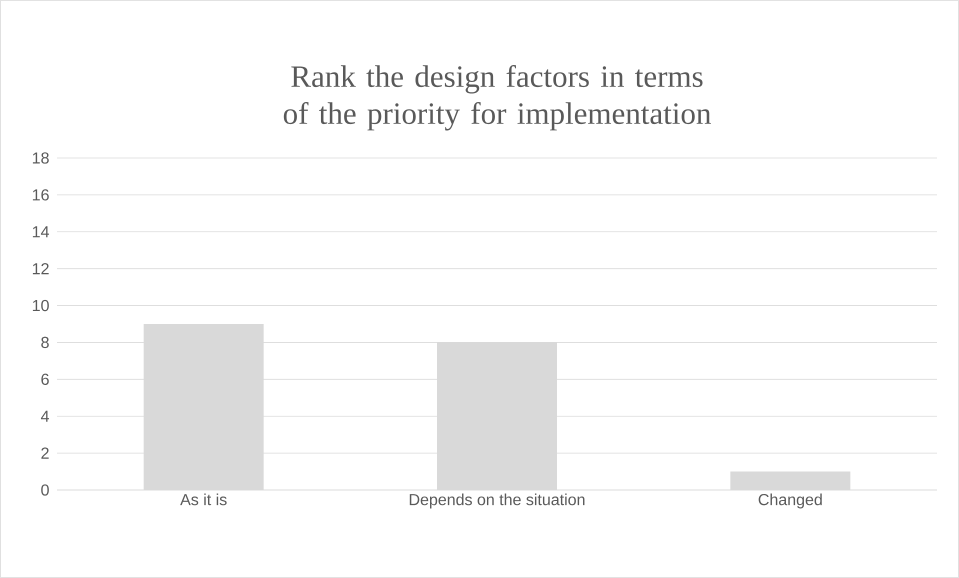  What do you see at coordinates (45, 453) in the screenshot?
I see `y-tick-label: 2` at bounding box center [45, 453].